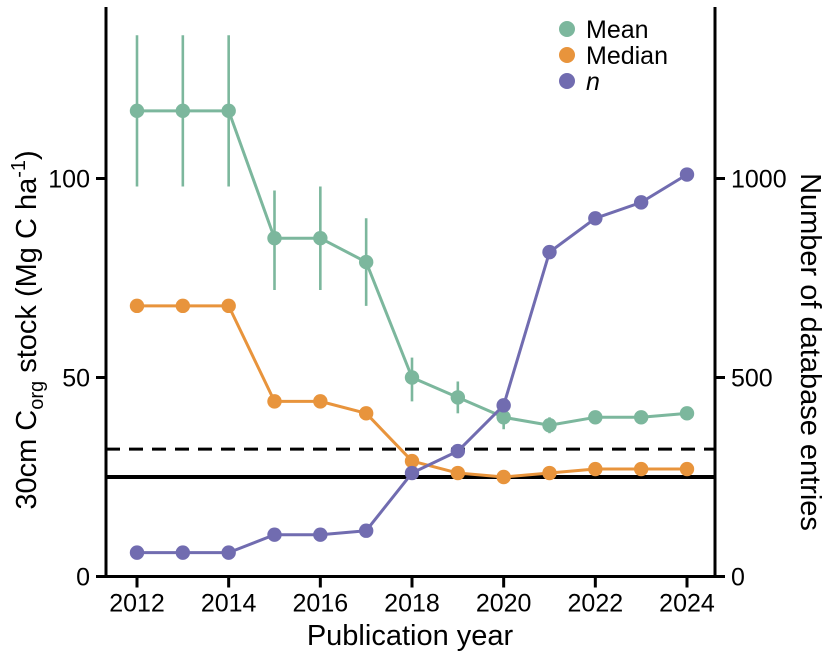 The image size is (838, 660). Describe the element at coordinates (69, 180) in the screenshot. I see `left-tick-label: 100` at that location.